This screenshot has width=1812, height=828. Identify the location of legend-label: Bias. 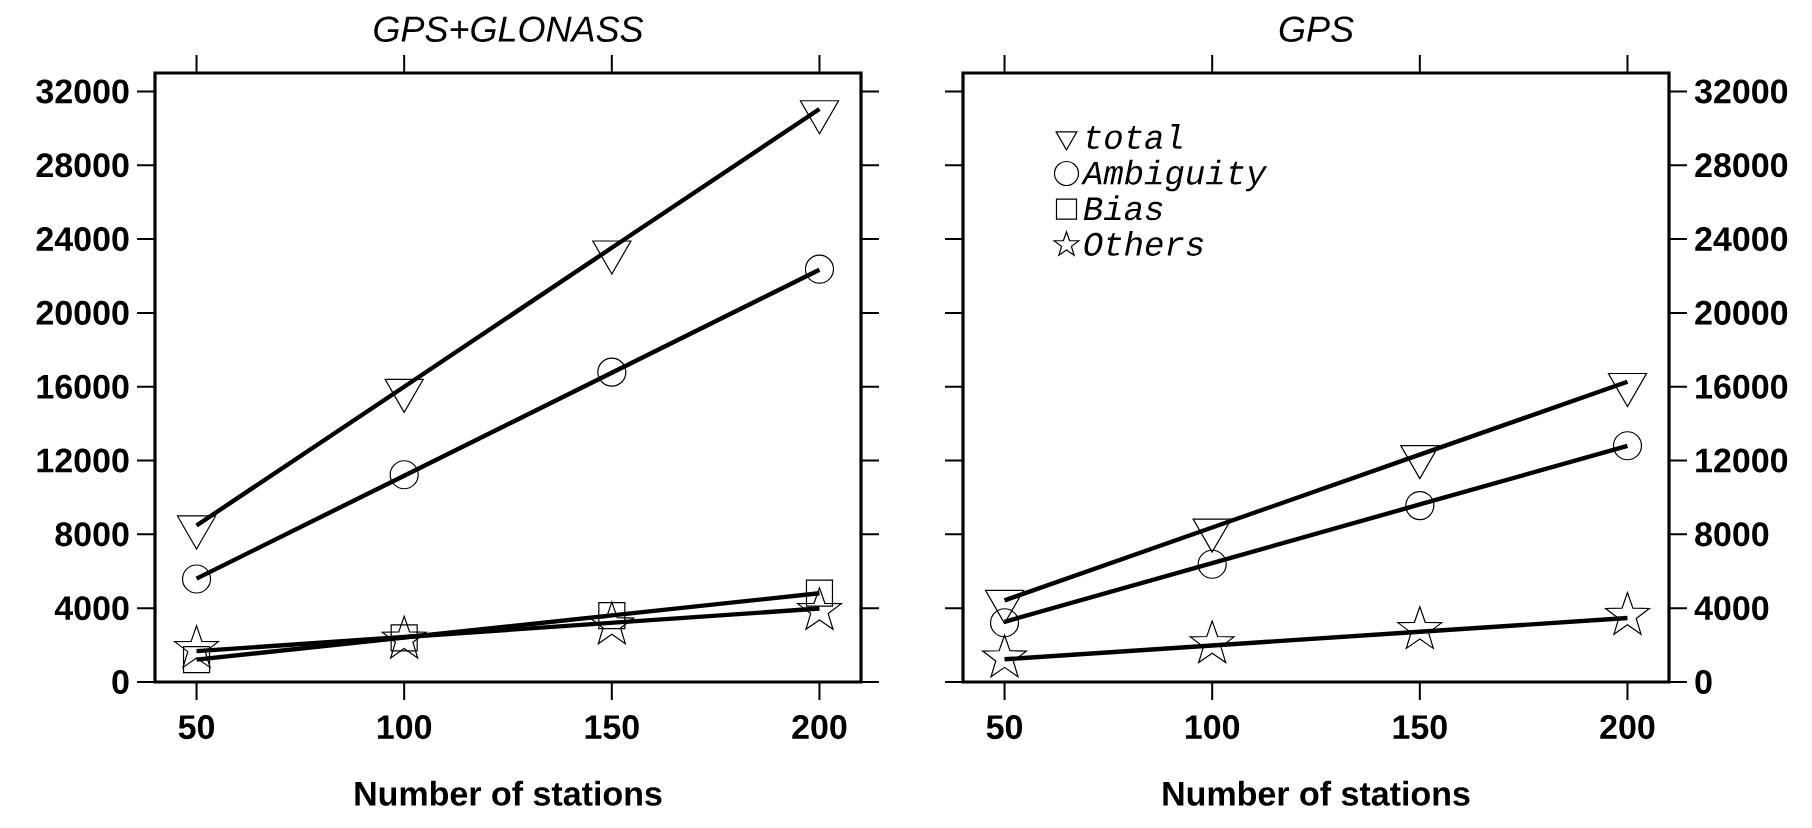
(1123, 208).